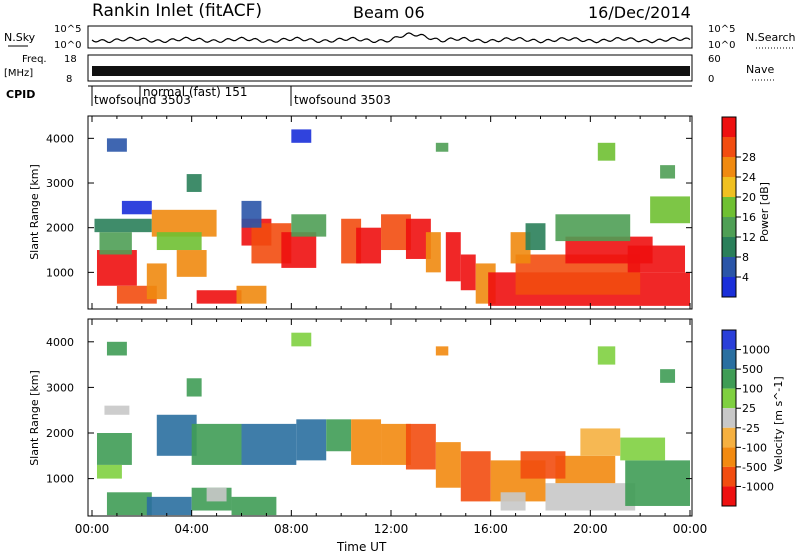 The width and height of the screenshot is (800, 554). Describe the element at coordinates (391, 529) in the screenshot. I see `x-axis-labels: 00:00 04:00 08:00 12:00 16:00 20:00 00:00` at that location.